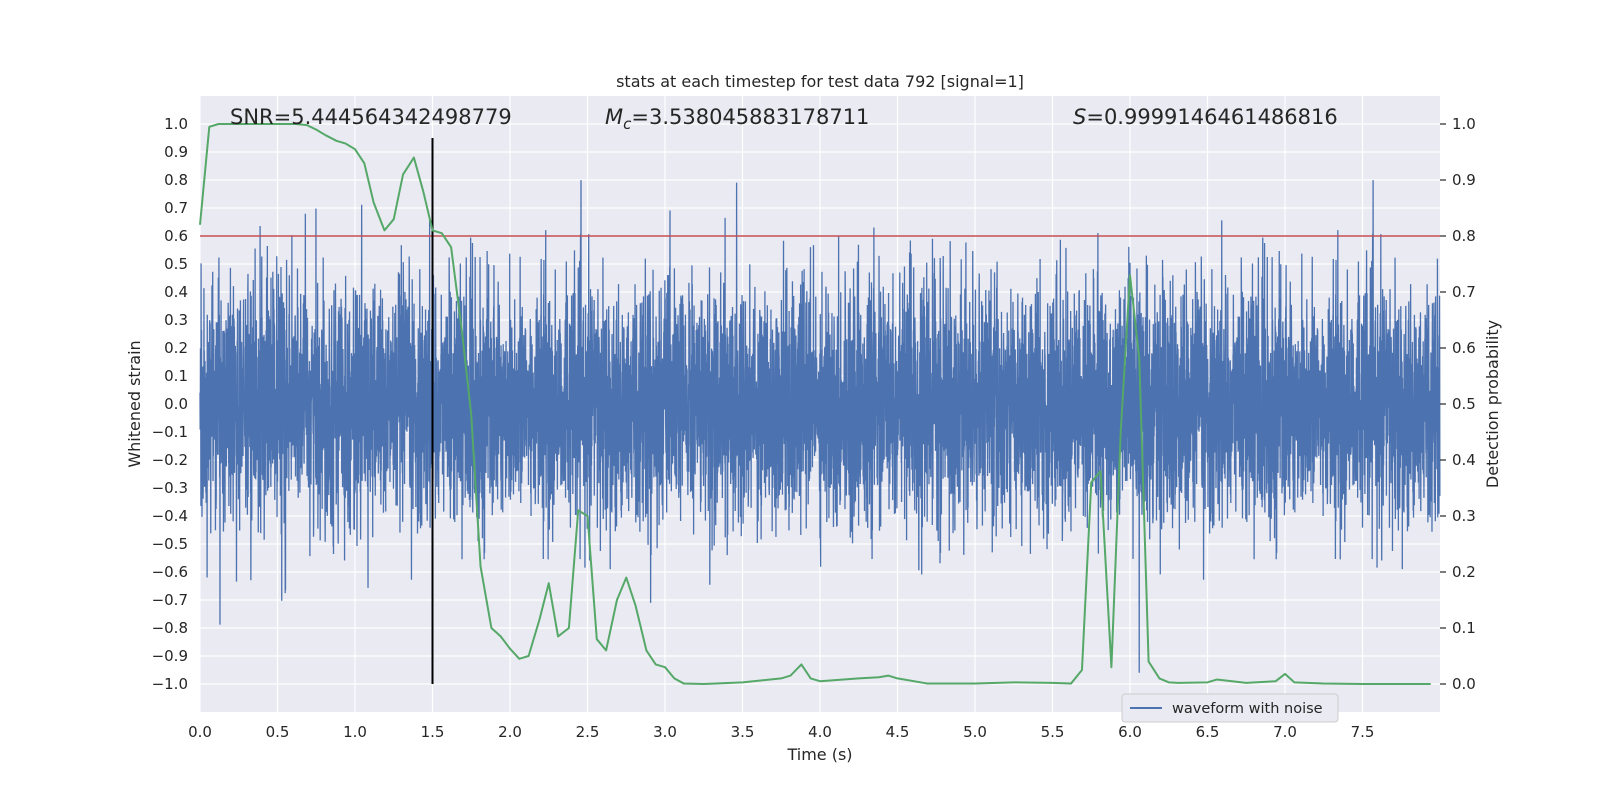  I want to click on y-tick-label: 0.6, so click(176, 236).